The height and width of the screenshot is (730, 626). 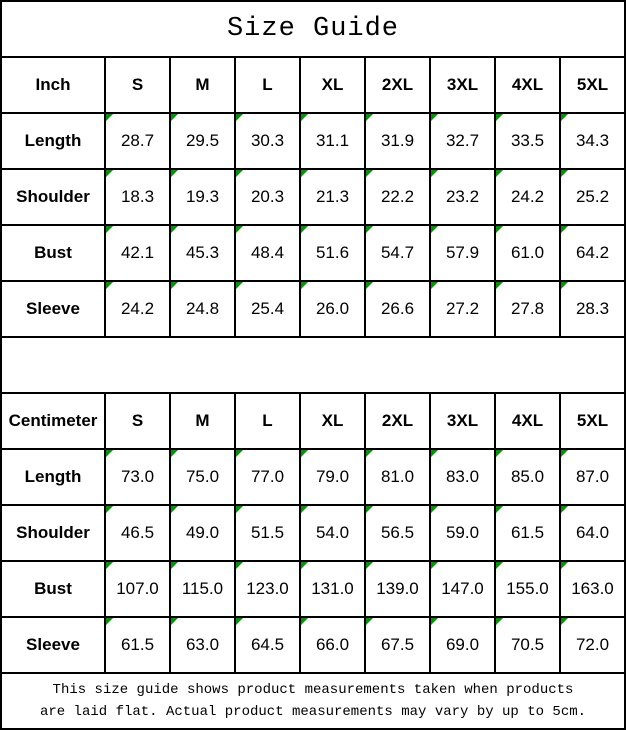 I want to click on measurement-value-cell: 139.0, so click(x=396, y=589).